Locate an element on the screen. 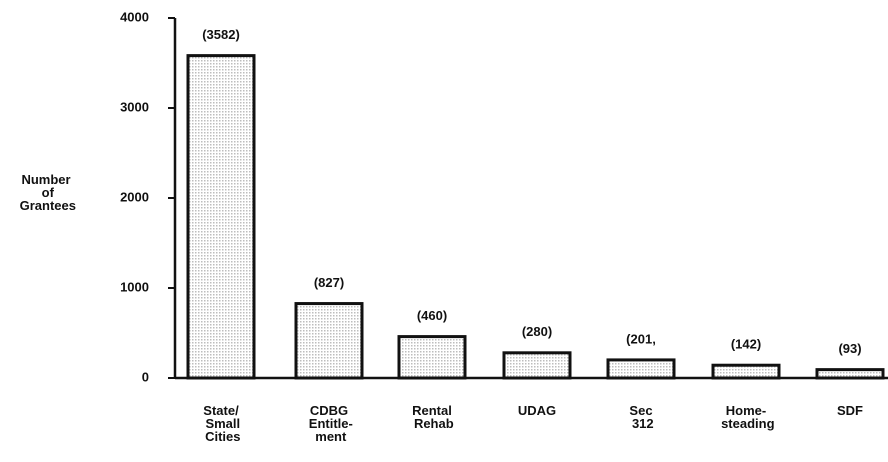  value-label: (460) is located at coordinates (432, 315).